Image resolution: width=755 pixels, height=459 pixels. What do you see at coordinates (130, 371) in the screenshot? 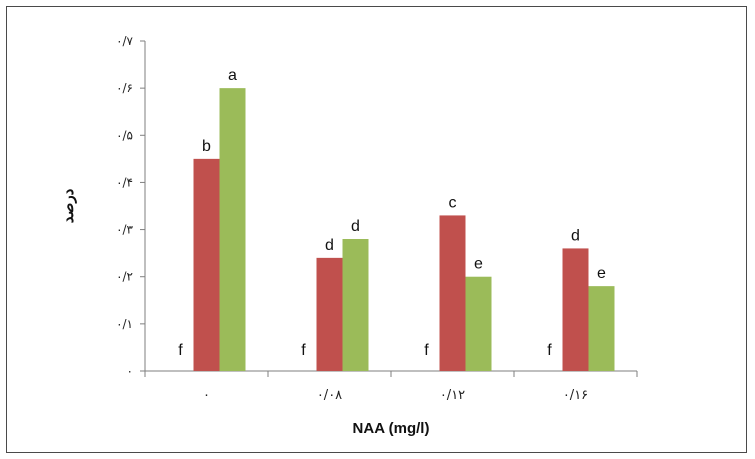
I see `y-tick-label: ۰` at bounding box center [130, 371].